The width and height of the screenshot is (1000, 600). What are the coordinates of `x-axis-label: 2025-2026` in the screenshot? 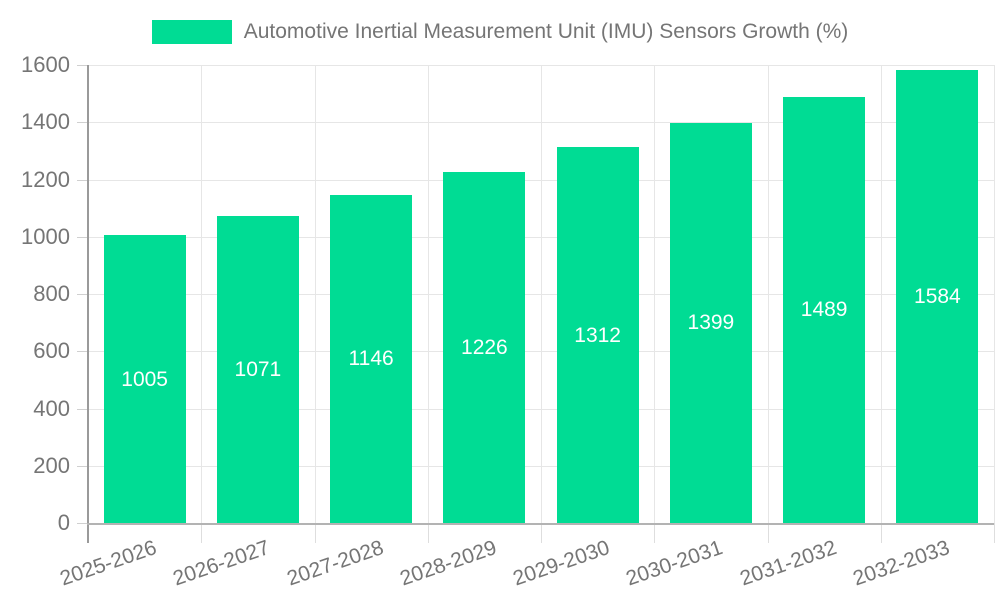 It's located at (108, 563).